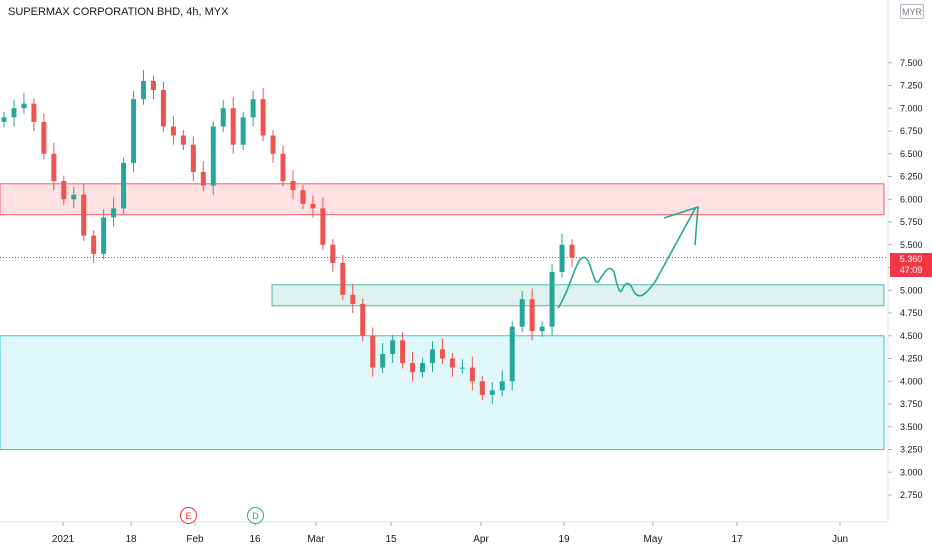 Image resolution: width=932 pixels, height=550 pixels. Describe the element at coordinates (911, 86) in the screenshot. I see `y-tick-label: 7.250` at that location.